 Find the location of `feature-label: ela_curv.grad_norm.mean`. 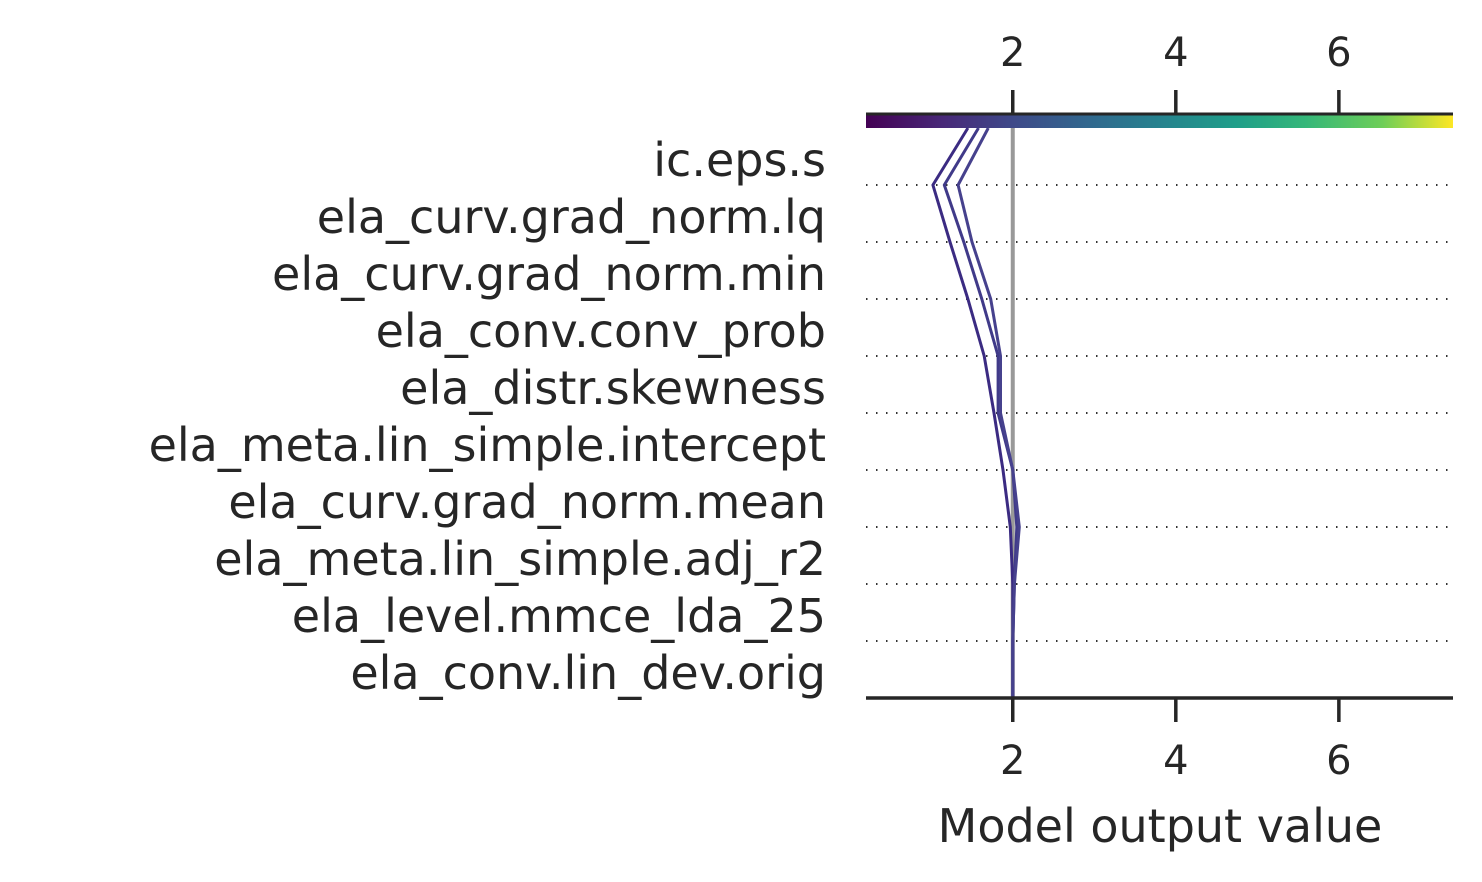

feature-label: ela_curv.grad_norm.mean is located at coordinates (527, 502).